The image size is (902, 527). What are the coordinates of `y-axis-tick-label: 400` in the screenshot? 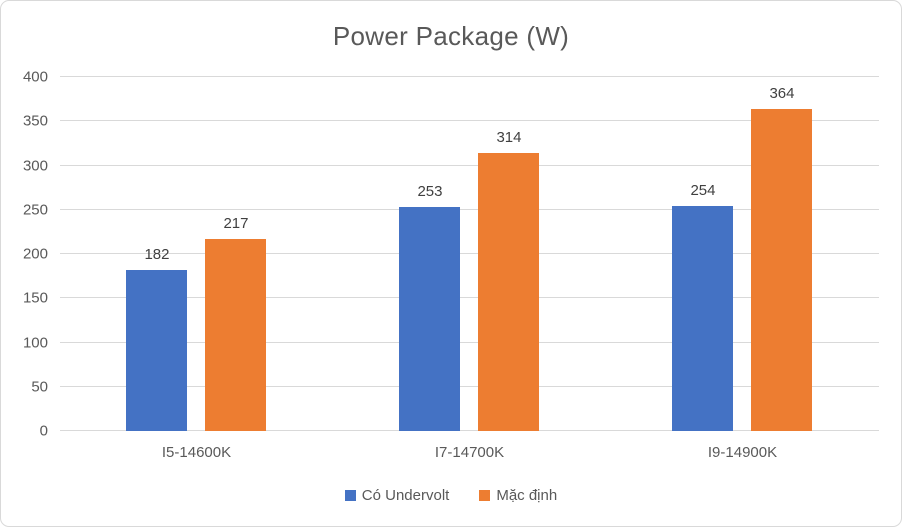 It's located at (35, 77).